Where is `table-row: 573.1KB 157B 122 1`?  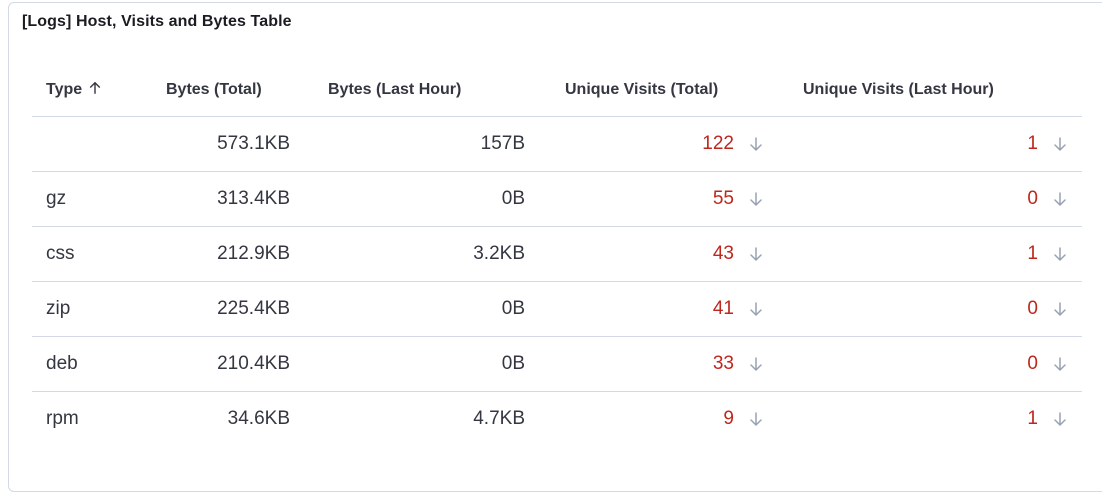
table-row: 573.1KB 157B 122 1 is located at coordinates (557, 144).